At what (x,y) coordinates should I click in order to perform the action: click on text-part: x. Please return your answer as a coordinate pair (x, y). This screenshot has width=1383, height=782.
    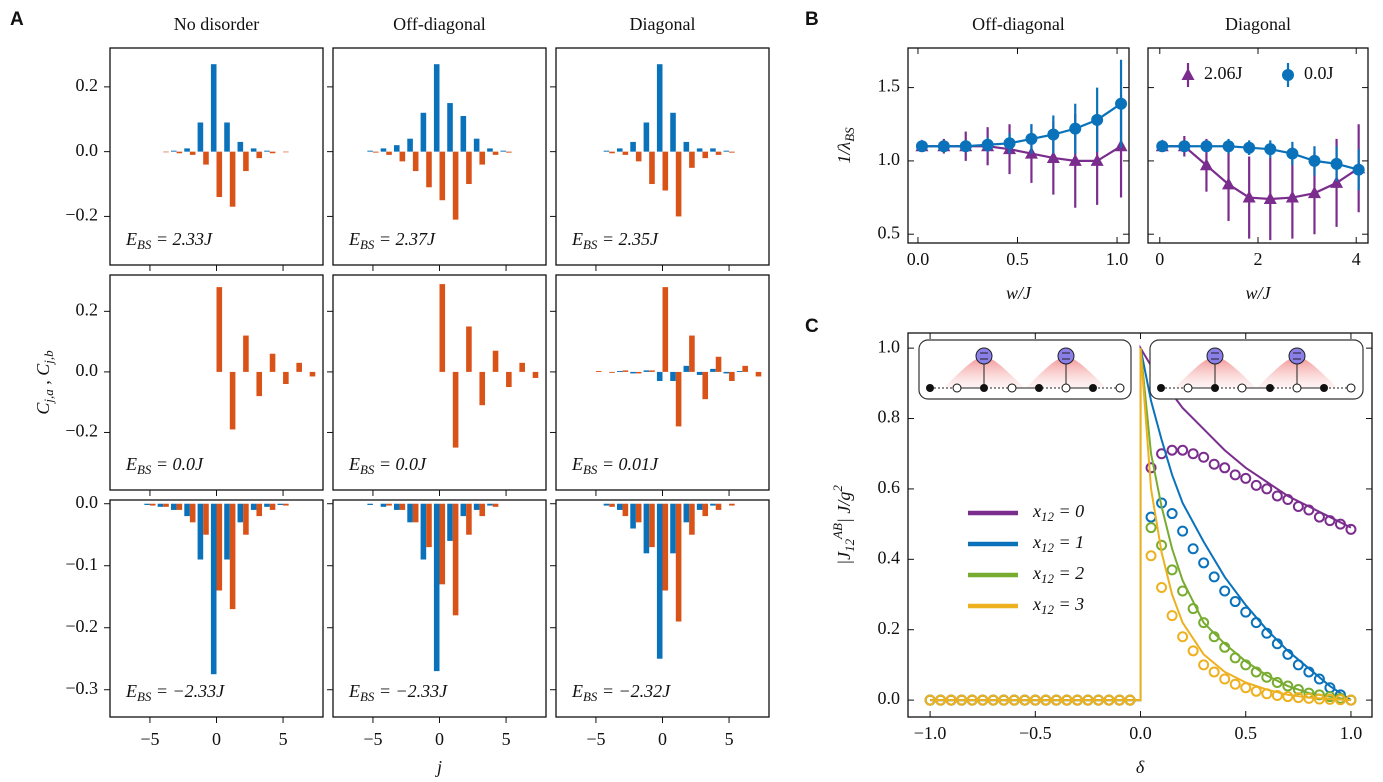
    Looking at the image, I should click on (1036, 604).